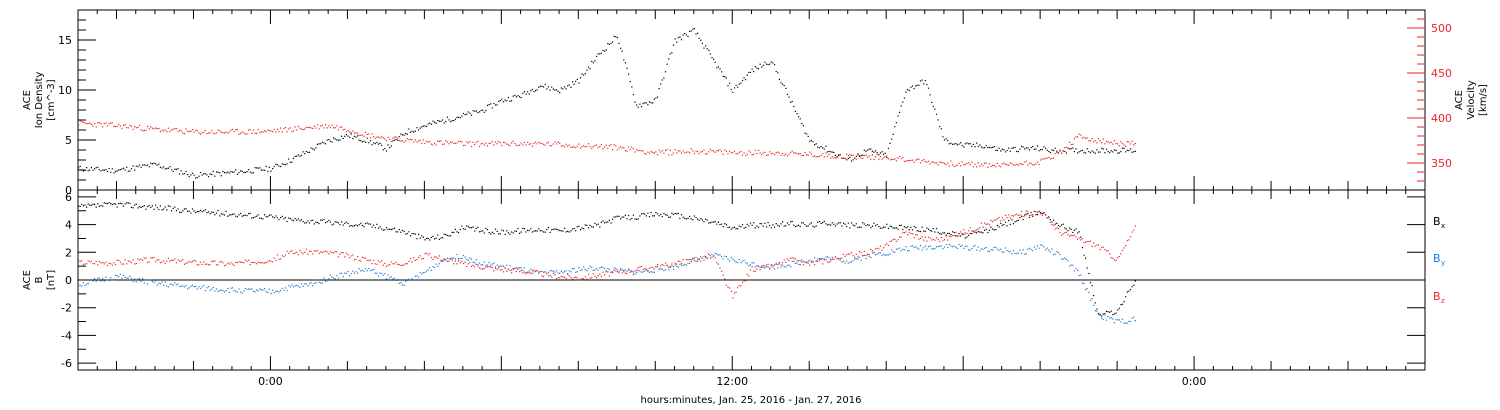 This screenshot has width=1500, height=410. Describe the element at coordinates (68, 197) in the screenshot. I see `bottom-left-tick-label: 6` at that location.